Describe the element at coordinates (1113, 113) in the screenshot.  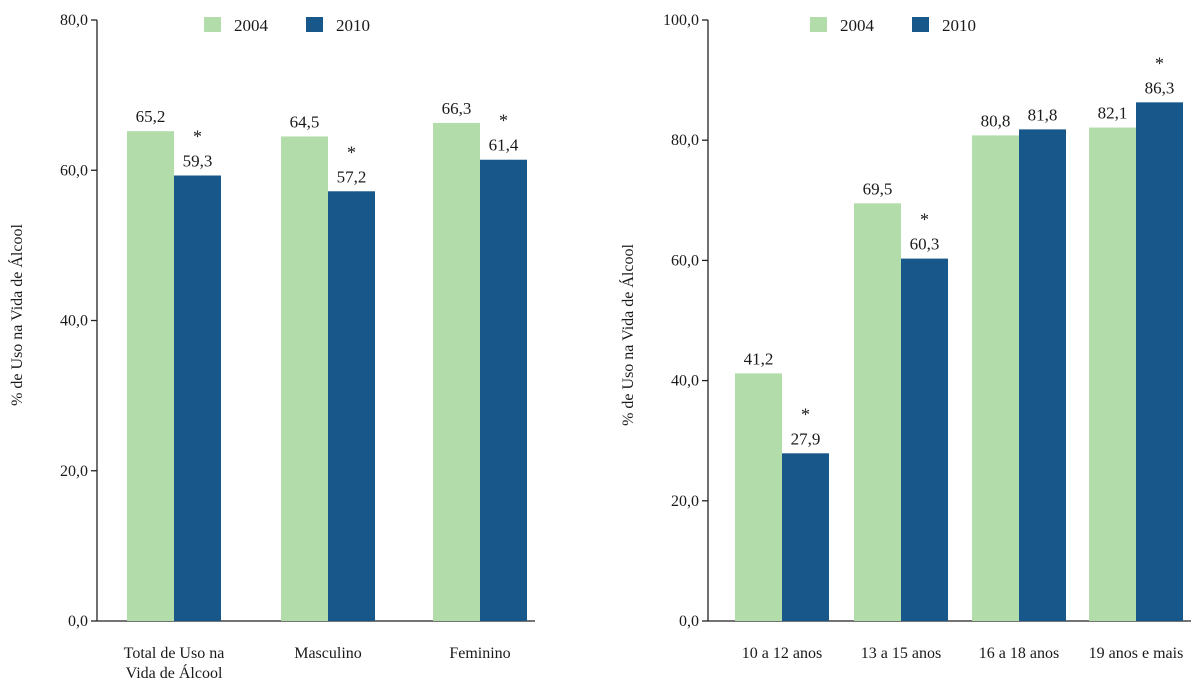
I see `value-label: 82,1` at that location.